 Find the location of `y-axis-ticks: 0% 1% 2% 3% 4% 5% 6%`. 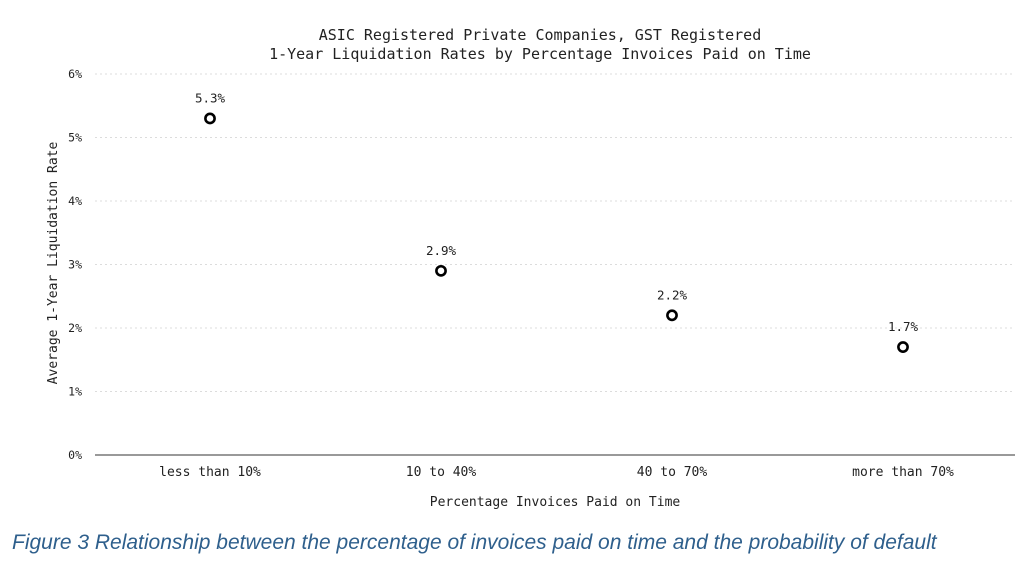

y-axis-ticks: 0% 1% 2% 3% 4% 5% 6% is located at coordinates (75, 264).